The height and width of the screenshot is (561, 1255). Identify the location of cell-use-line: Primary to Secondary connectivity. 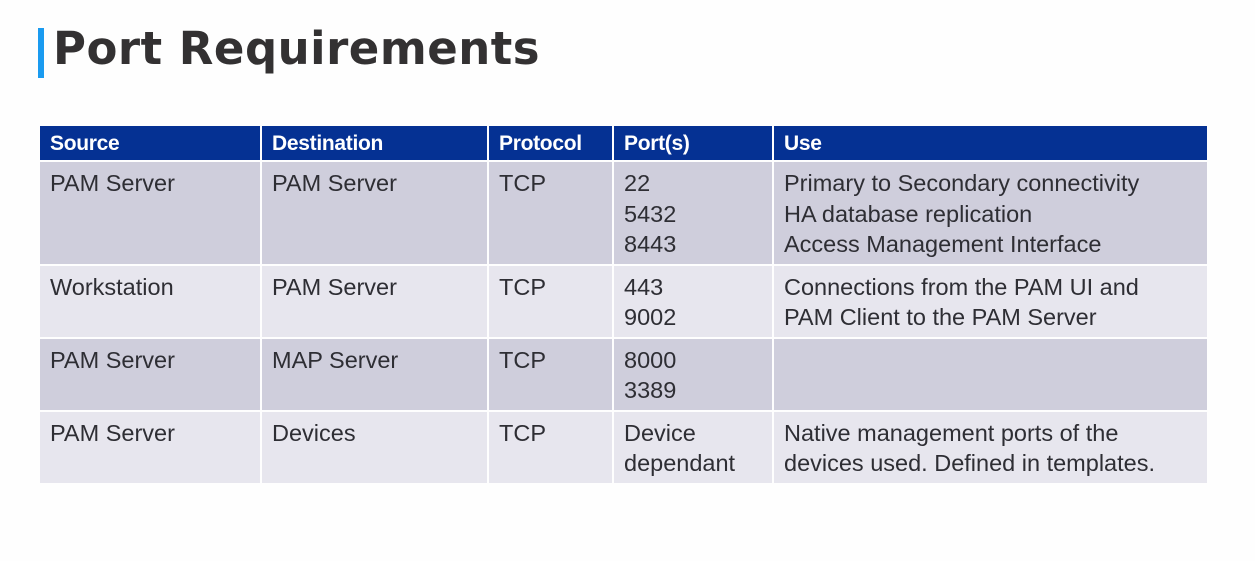
(962, 183).